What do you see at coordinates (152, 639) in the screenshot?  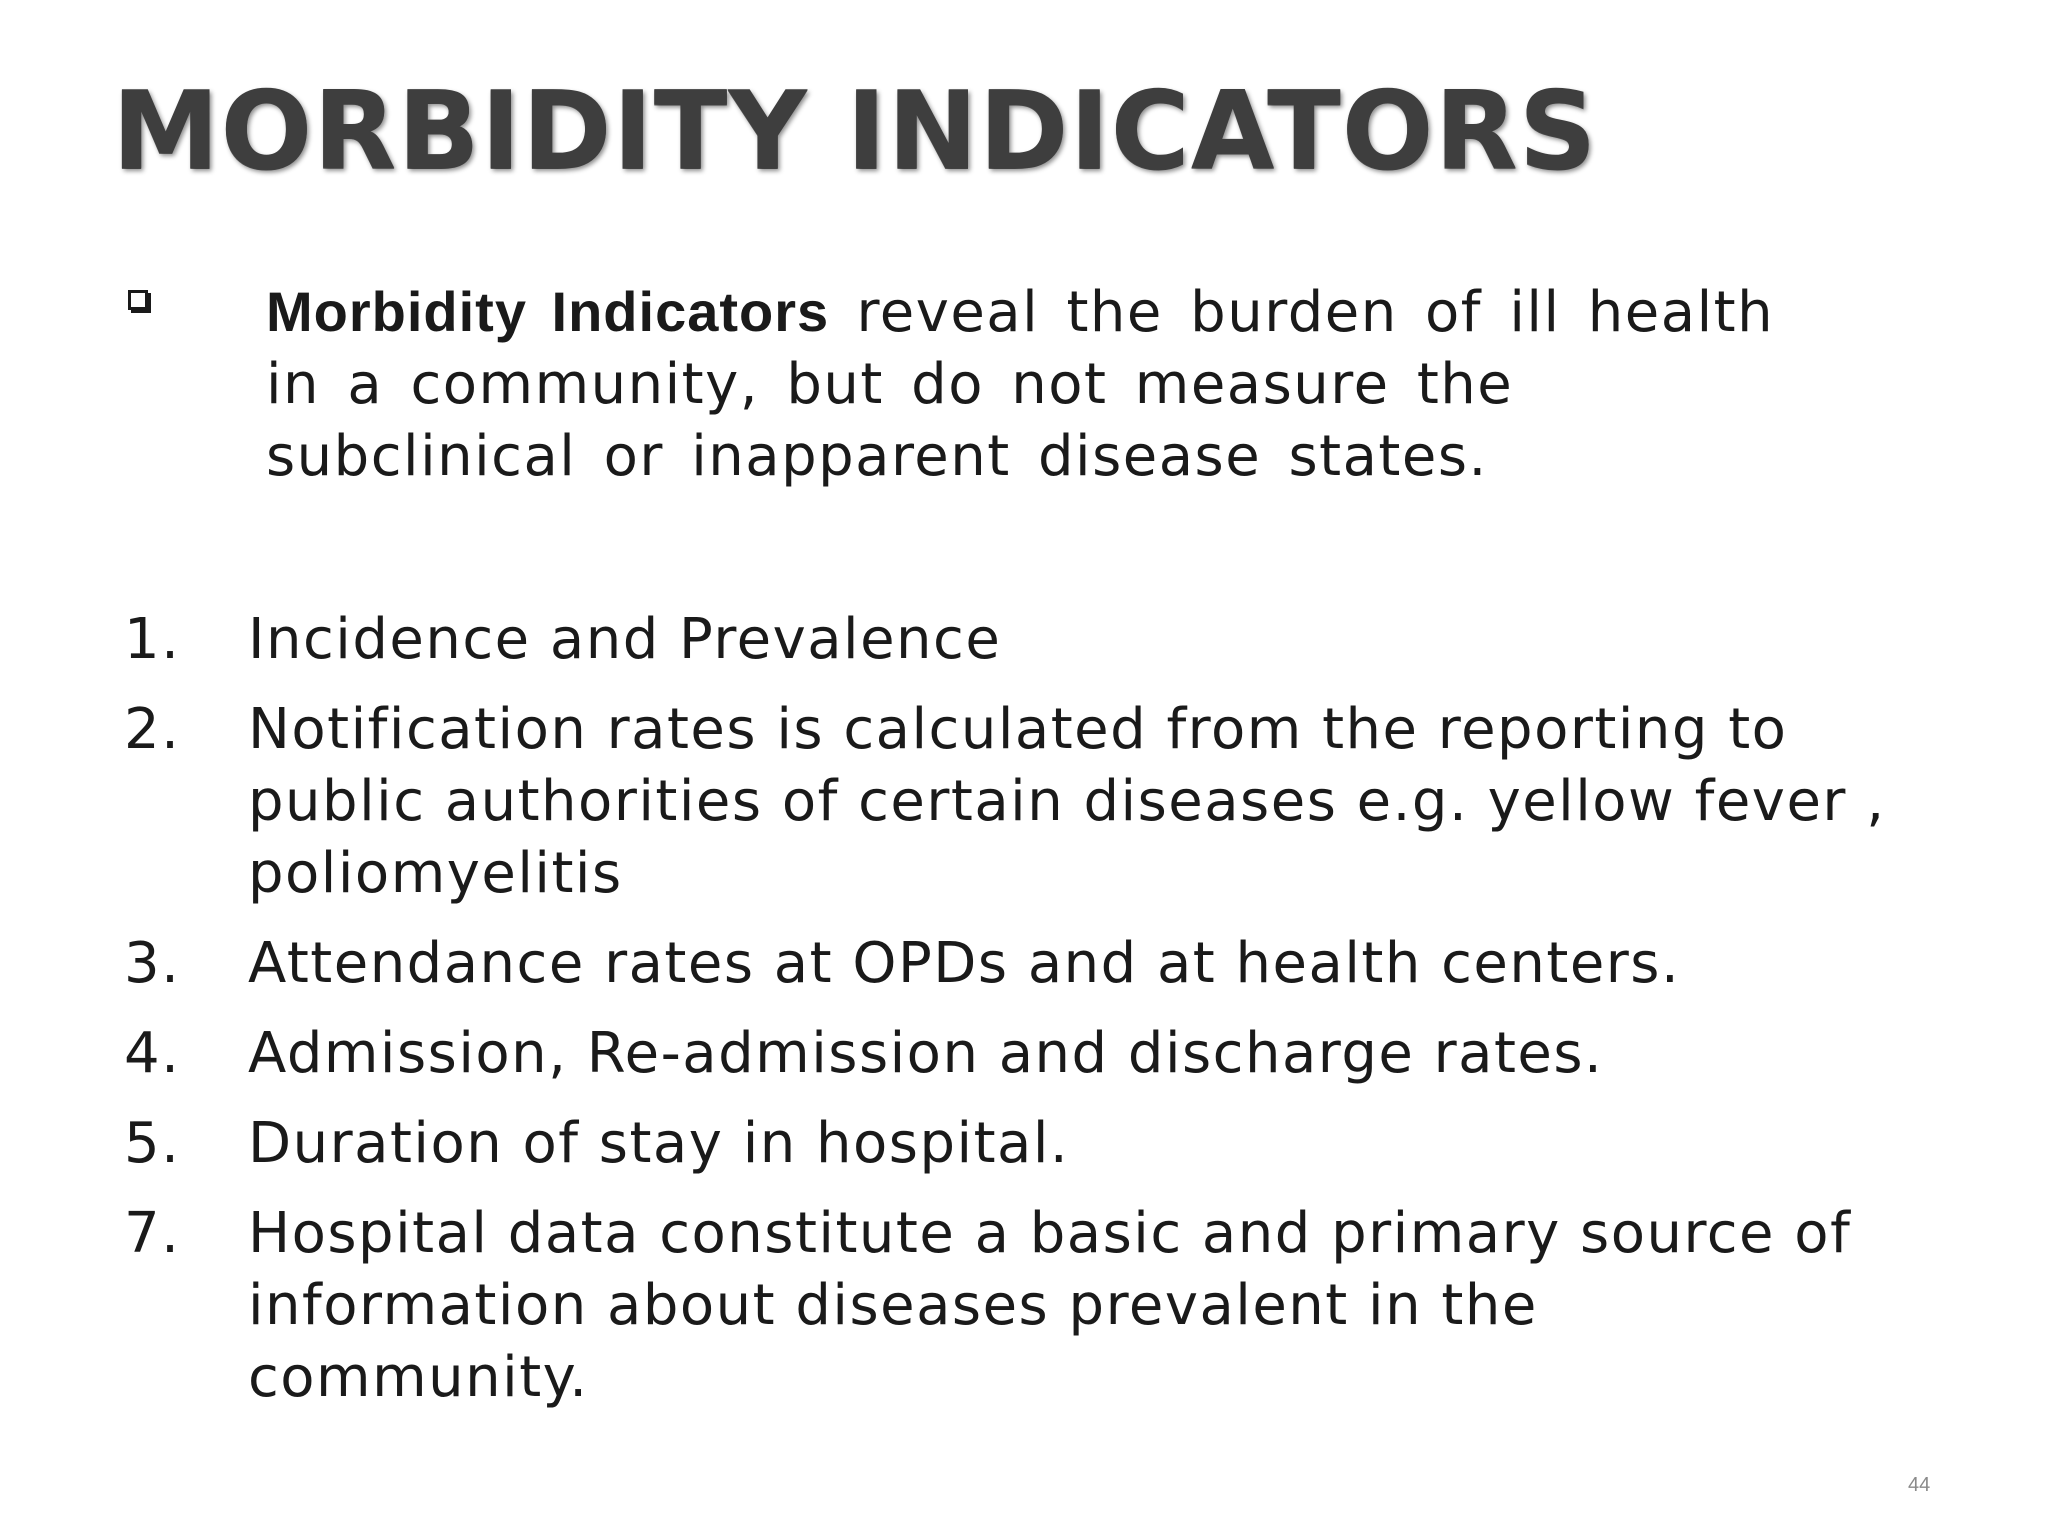 I see `list-item-number: 1.` at bounding box center [152, 639].